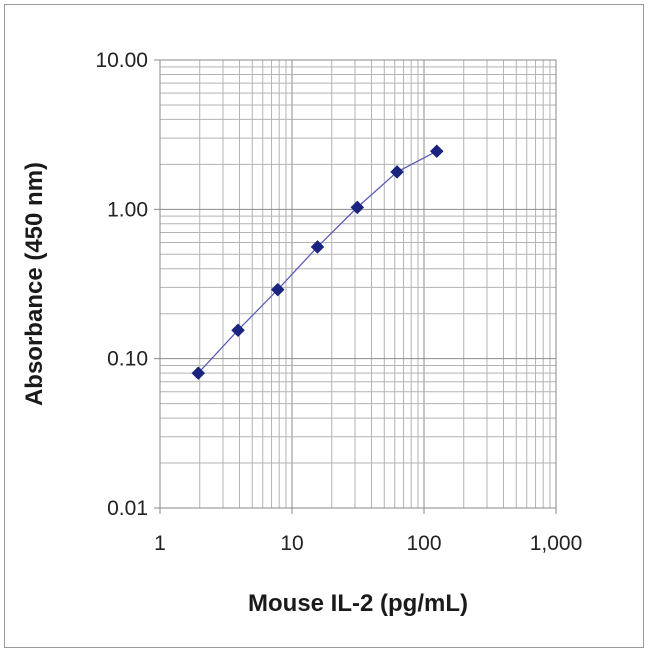 The image size is (650, 653). I want to click on x-axis-title: Mouse IL-2 (pg/mL), so click(358, 603).